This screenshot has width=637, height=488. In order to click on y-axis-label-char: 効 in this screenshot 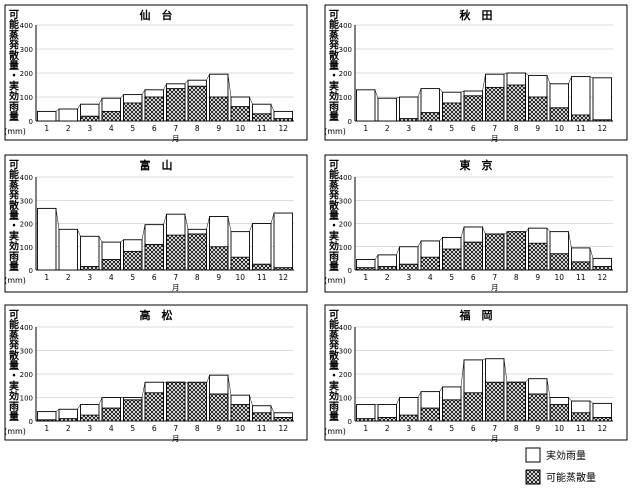, I will do `click(14, 246)`.